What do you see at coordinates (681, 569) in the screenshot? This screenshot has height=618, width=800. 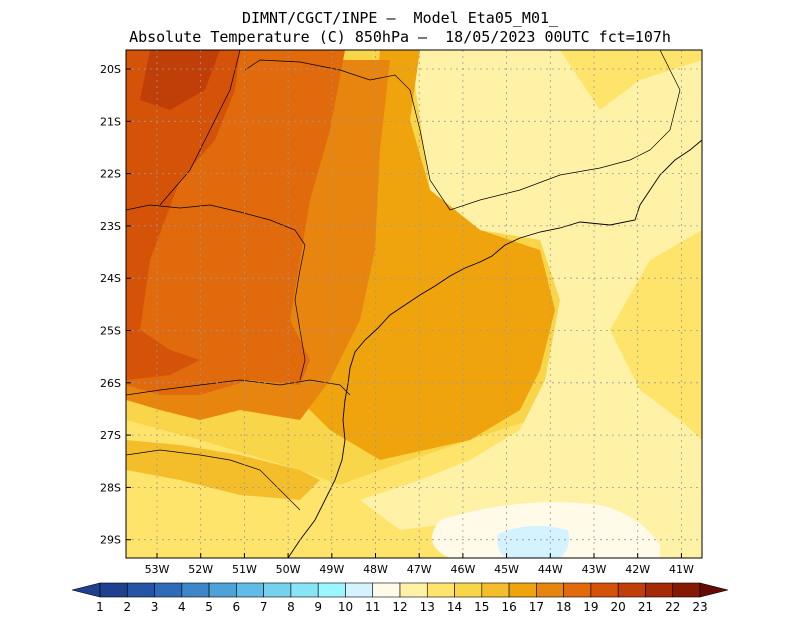 I see `lon-label: 41W` at bounding box center [681, 569].